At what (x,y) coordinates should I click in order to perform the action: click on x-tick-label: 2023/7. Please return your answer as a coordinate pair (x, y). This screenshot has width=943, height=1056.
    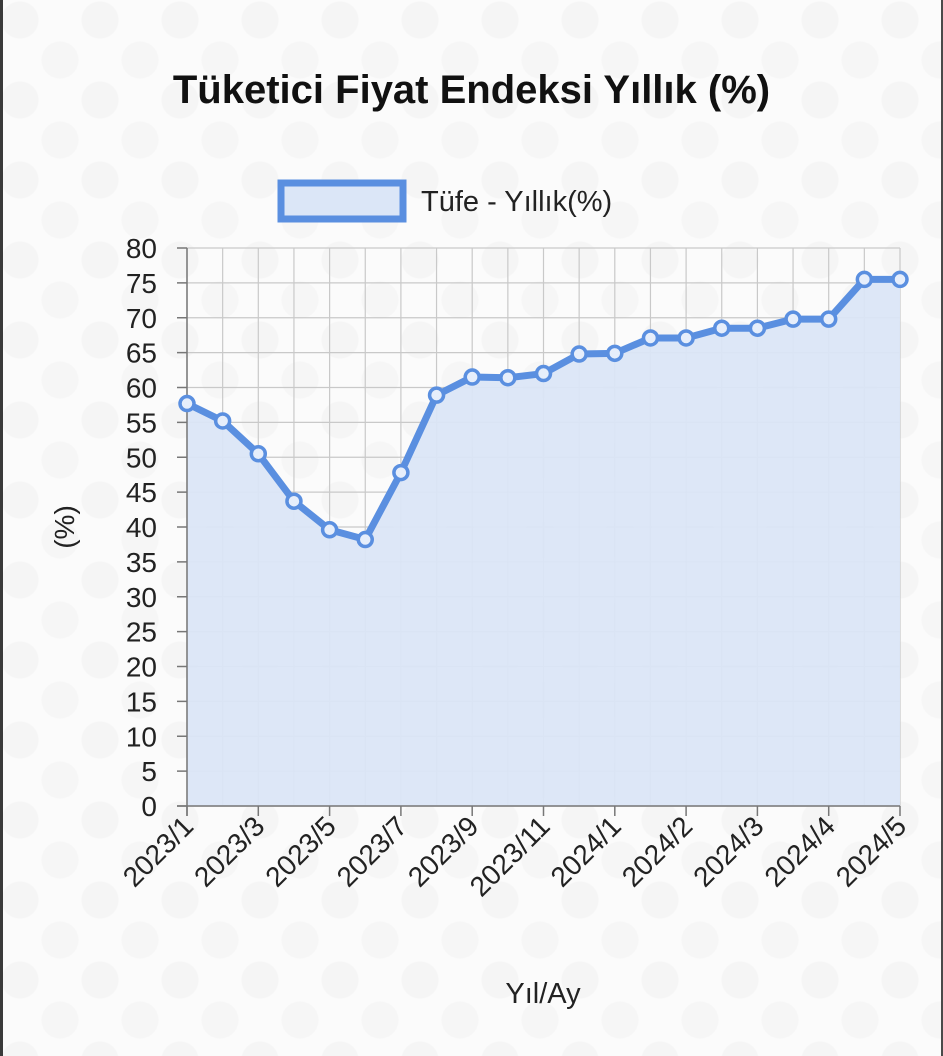
    Looking at the image, I should click on (372, 851).